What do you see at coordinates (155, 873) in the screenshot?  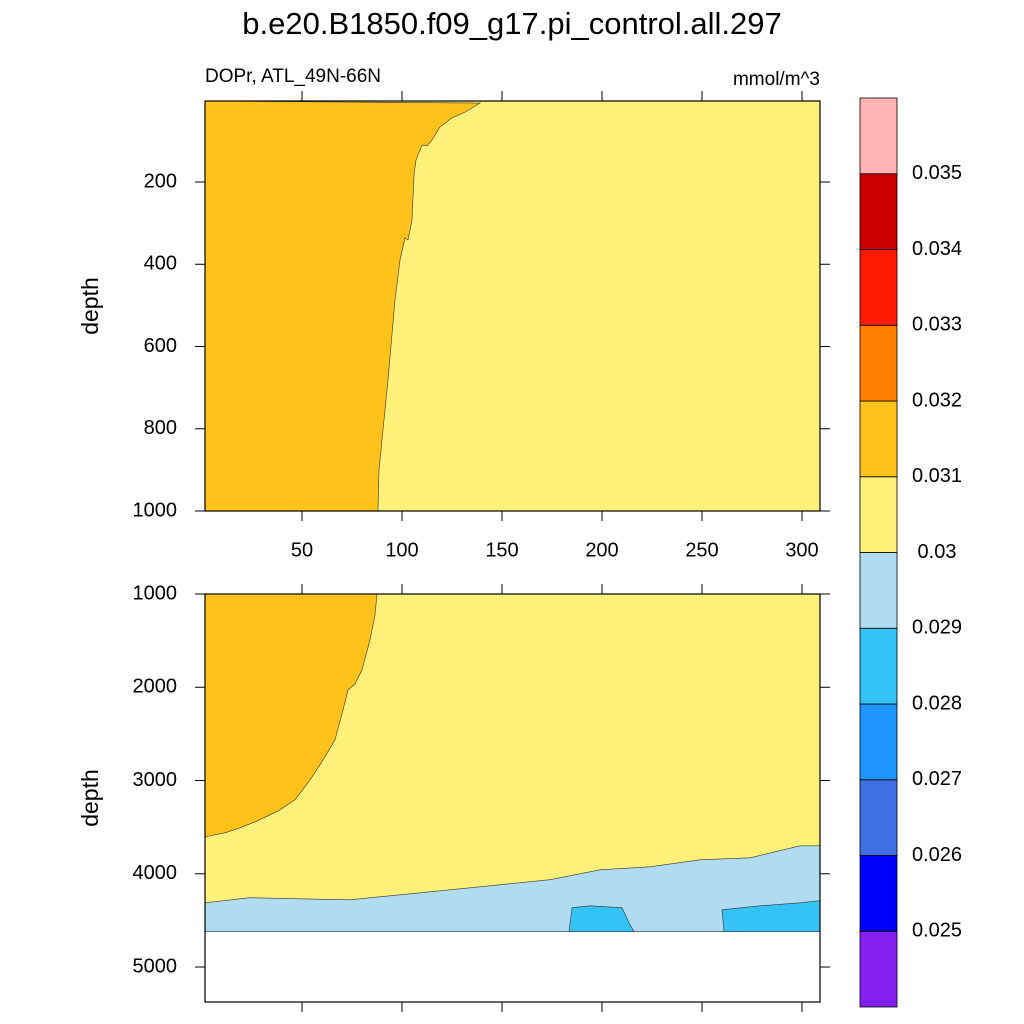 I see `y-tick-label: 4000` at bounding box center [155, 873].